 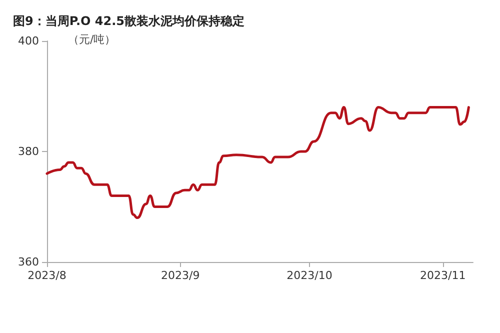 What do you see at coordinates (180, 275) in the screenshot?
I see `x-tick-label: 2023/9` at bounding box center [180, 275].